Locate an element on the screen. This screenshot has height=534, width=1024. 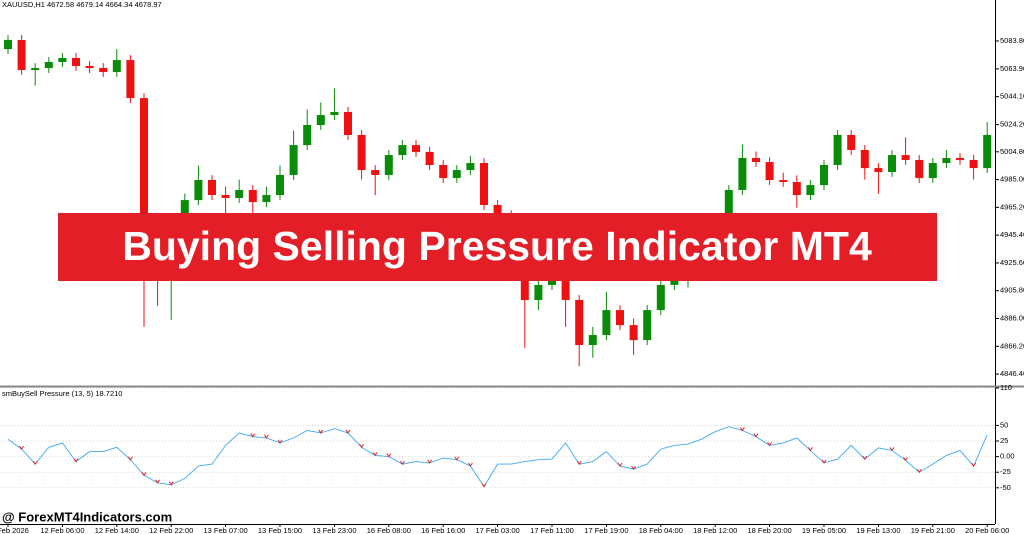
x-tick-label: 11 Feb 2026 is located at coordinates (14, 530).